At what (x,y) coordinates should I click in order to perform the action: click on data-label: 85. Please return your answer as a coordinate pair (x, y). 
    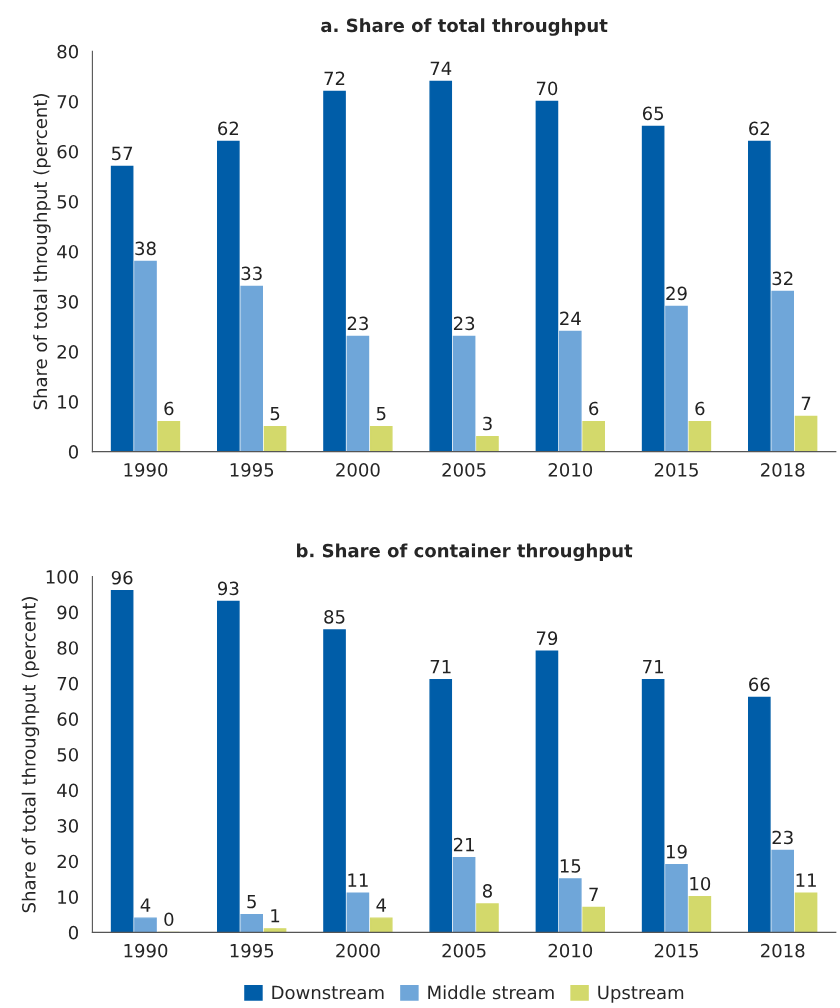
    Looking at the image, I should click on (334, 617).